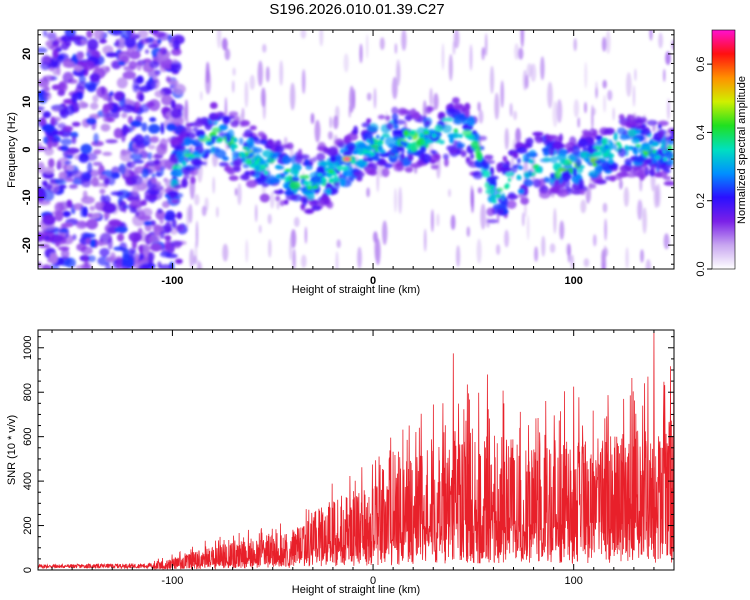  I want to click on snr-y-label: SNR (10 * v/v), so click(12, 450).